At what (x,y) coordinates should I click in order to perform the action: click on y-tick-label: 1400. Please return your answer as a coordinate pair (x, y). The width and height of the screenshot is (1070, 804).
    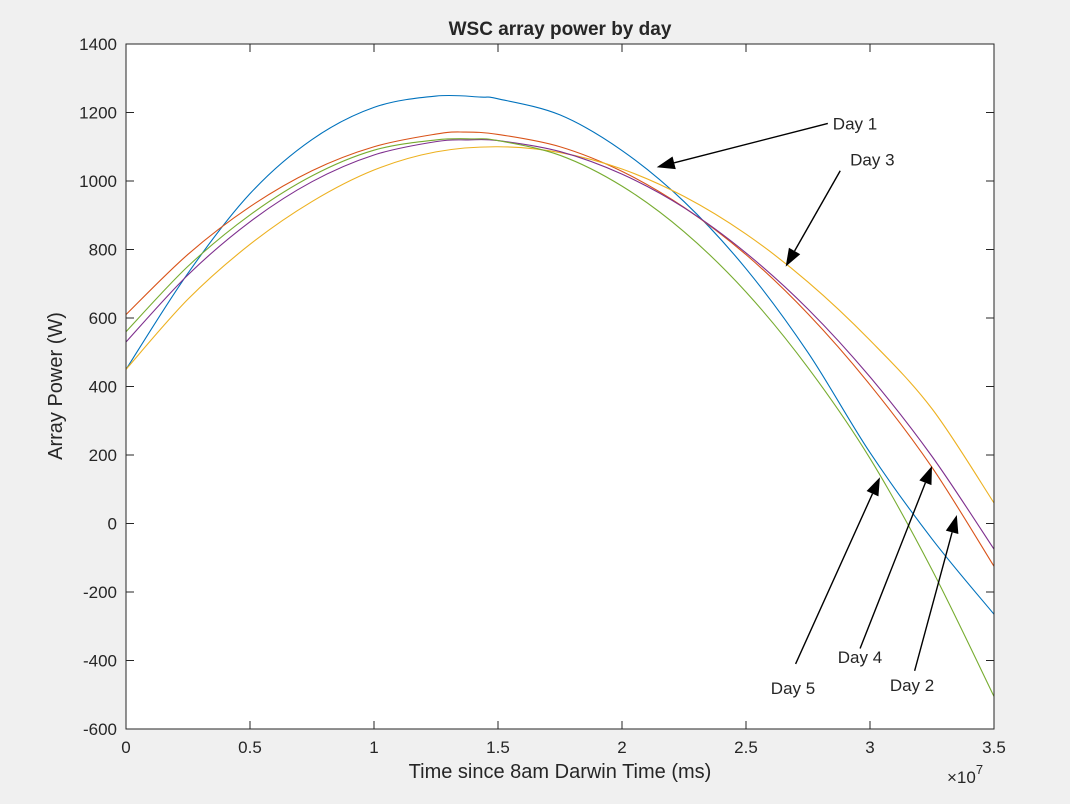
    Looking at the image, I should click on (98, 44).